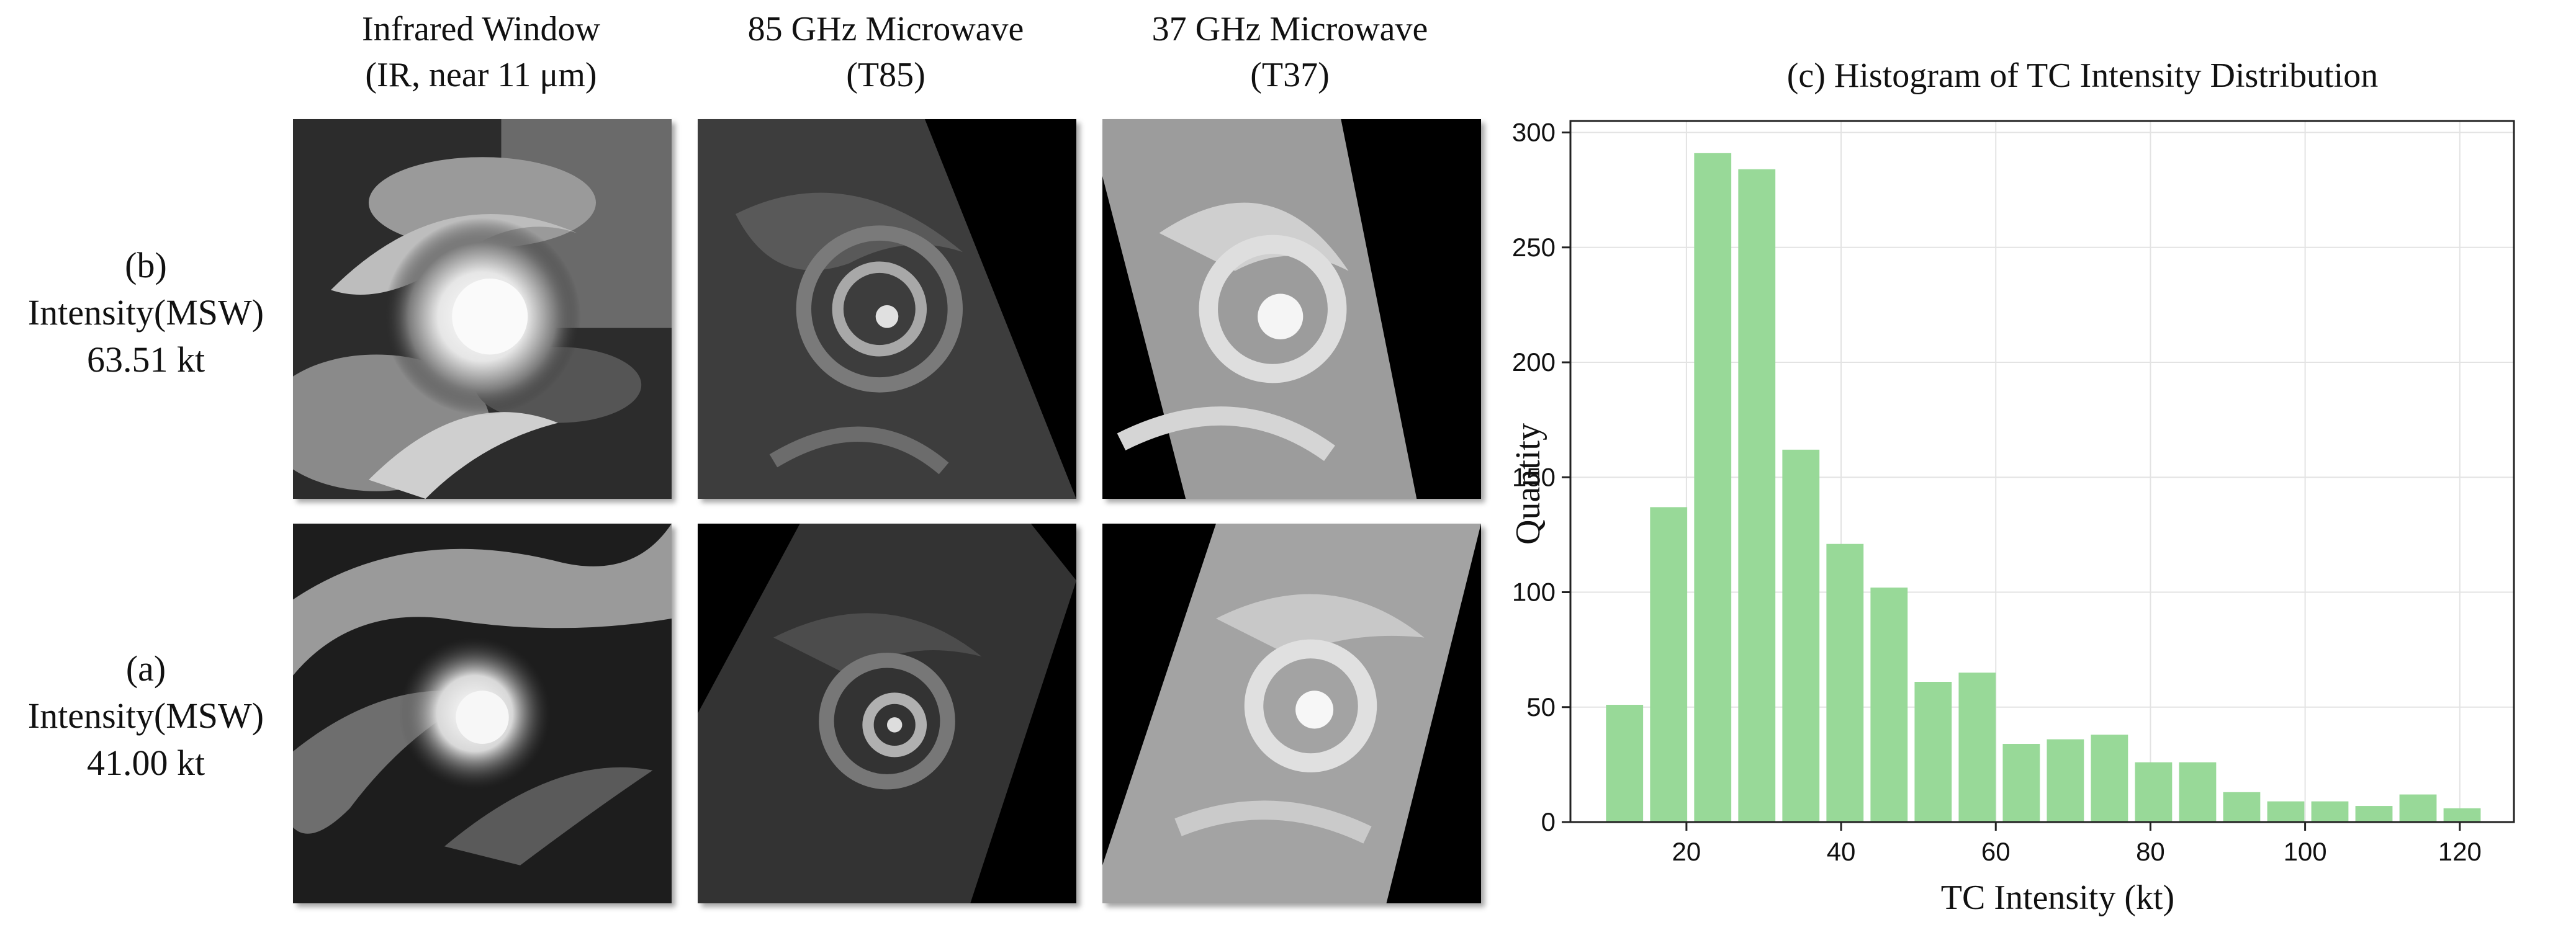 Image resolution: width=2576 pixels, height=930 pixels. What do you see at coordinates (2305, 851) in the screenshot?
I see `x-tick-label: 100` at bounding box center [2305, 851].